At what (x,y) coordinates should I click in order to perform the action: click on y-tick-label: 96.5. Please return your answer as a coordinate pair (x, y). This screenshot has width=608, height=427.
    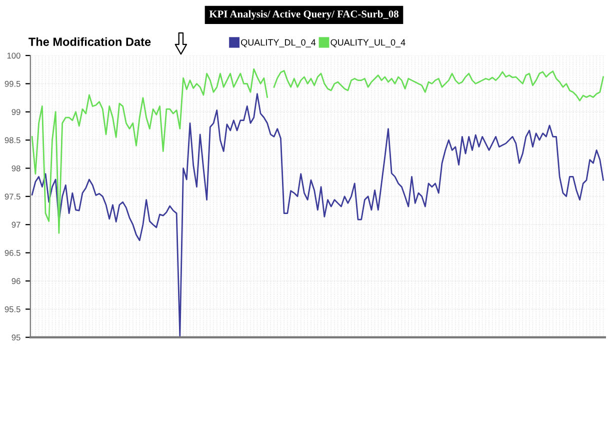
    Looking at the image, I should click on (12, 253).